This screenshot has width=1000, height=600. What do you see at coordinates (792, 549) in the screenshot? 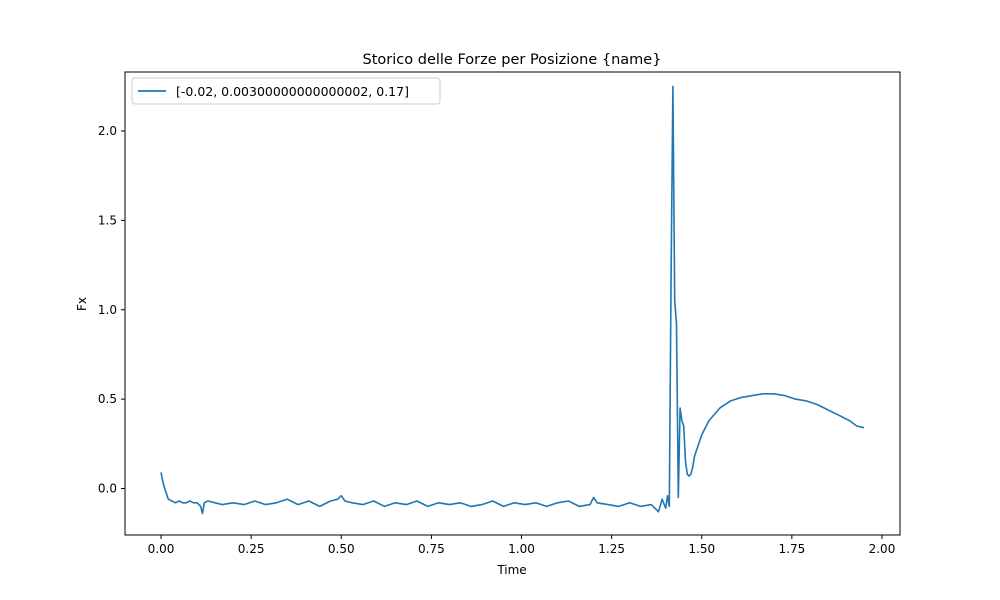
I see `x-tick-label: 1.75` at bounding box center [792, 549].